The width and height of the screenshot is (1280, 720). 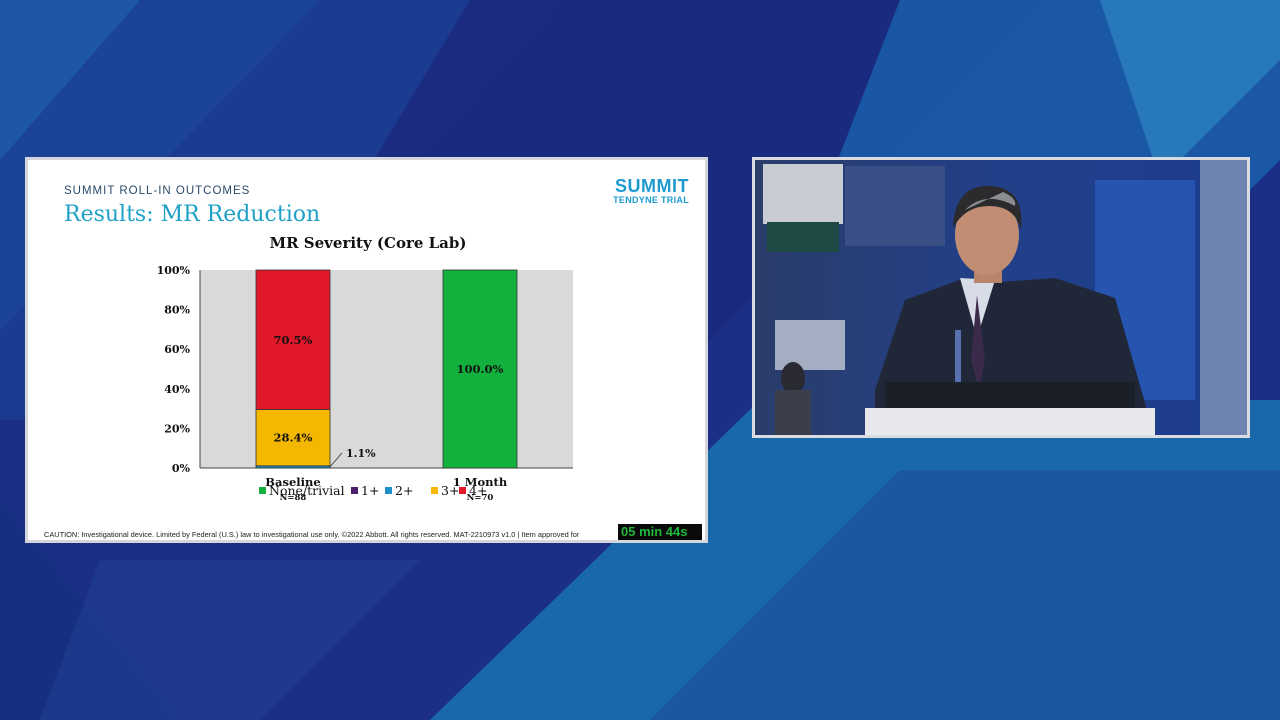 What do you see at coordinates (181, 468) in the screenshot?
I see `y-tick-label: 0%` at bounding box center [181, 468].